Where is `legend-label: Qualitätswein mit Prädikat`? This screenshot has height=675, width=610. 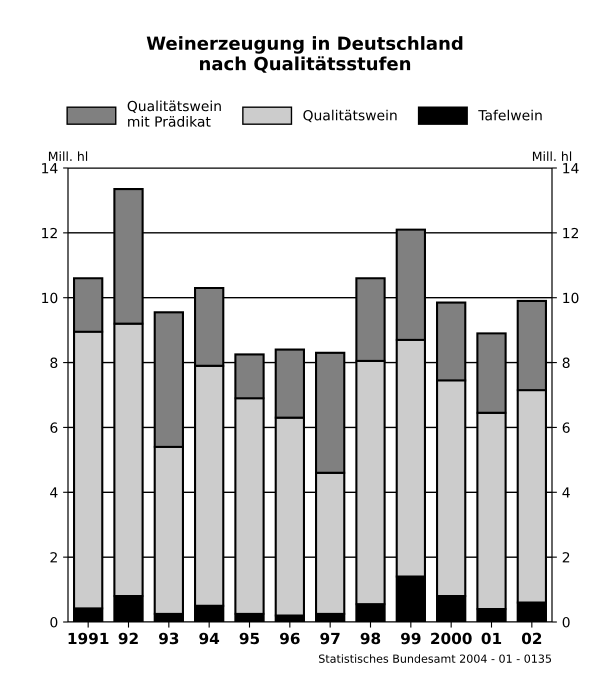
legend-label: Qualitätswein mit Prädikat is located at coordinates (174, 113).